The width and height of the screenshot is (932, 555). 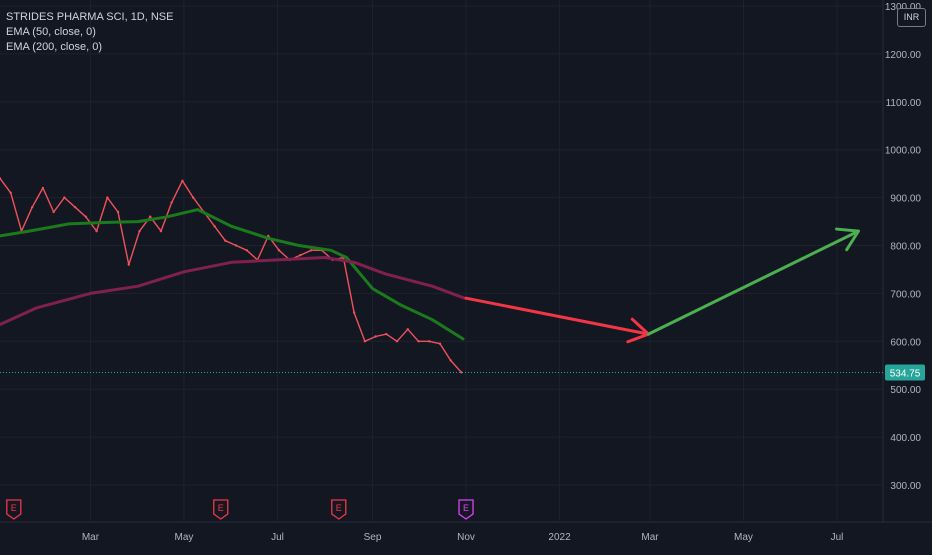 I want to click on y-tick-label: 500.00, so click(x=905, y=390).